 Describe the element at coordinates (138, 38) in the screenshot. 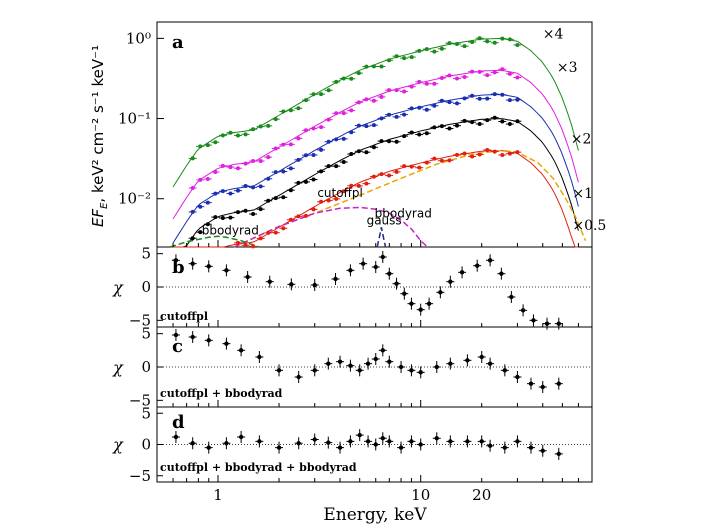

I see `panel-a-ytick-label-0: 10⁰` at that location.